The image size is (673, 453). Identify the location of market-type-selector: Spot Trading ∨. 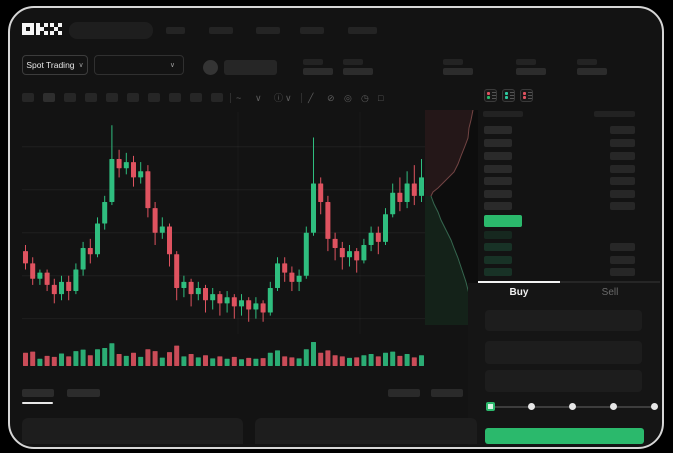
(55, 65).